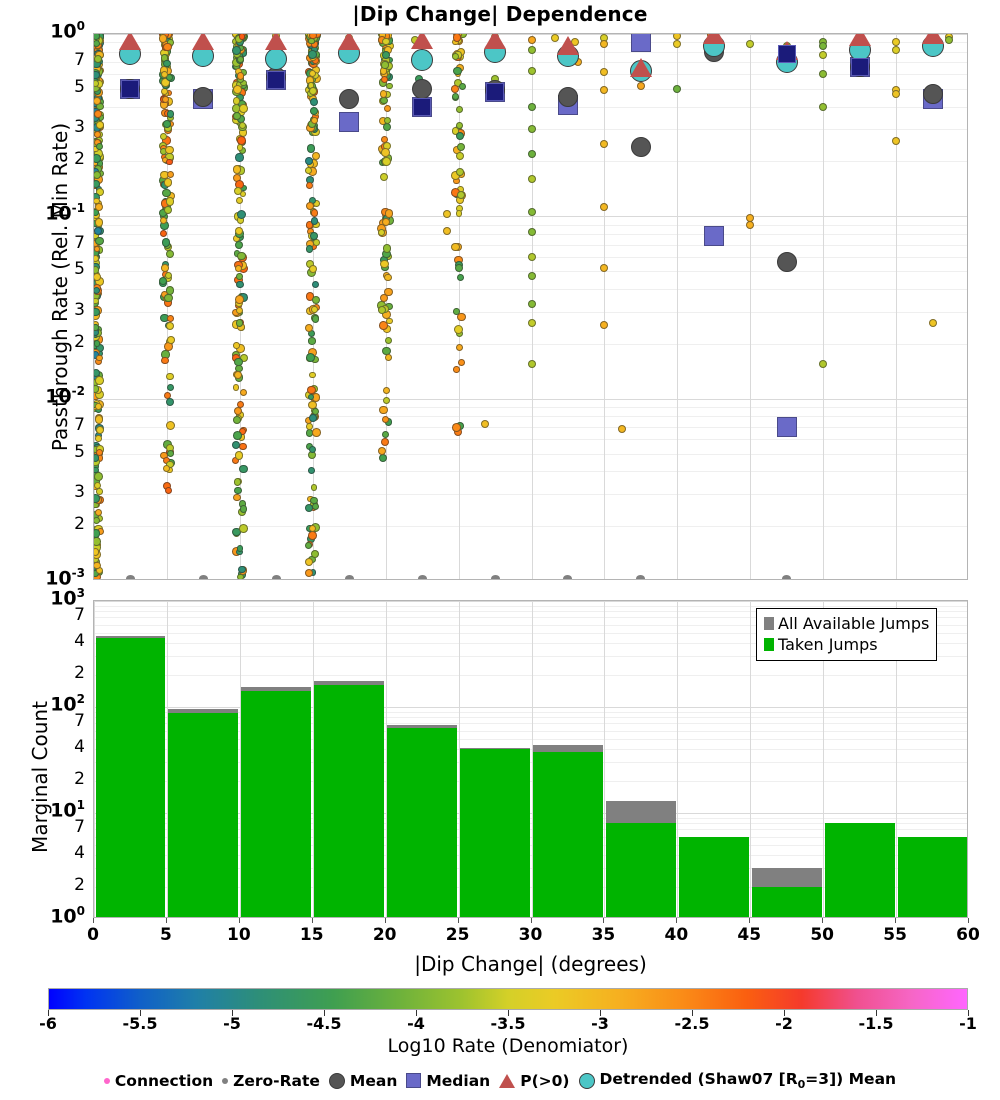  I want to click on legend-swatch, so click(769, 644).